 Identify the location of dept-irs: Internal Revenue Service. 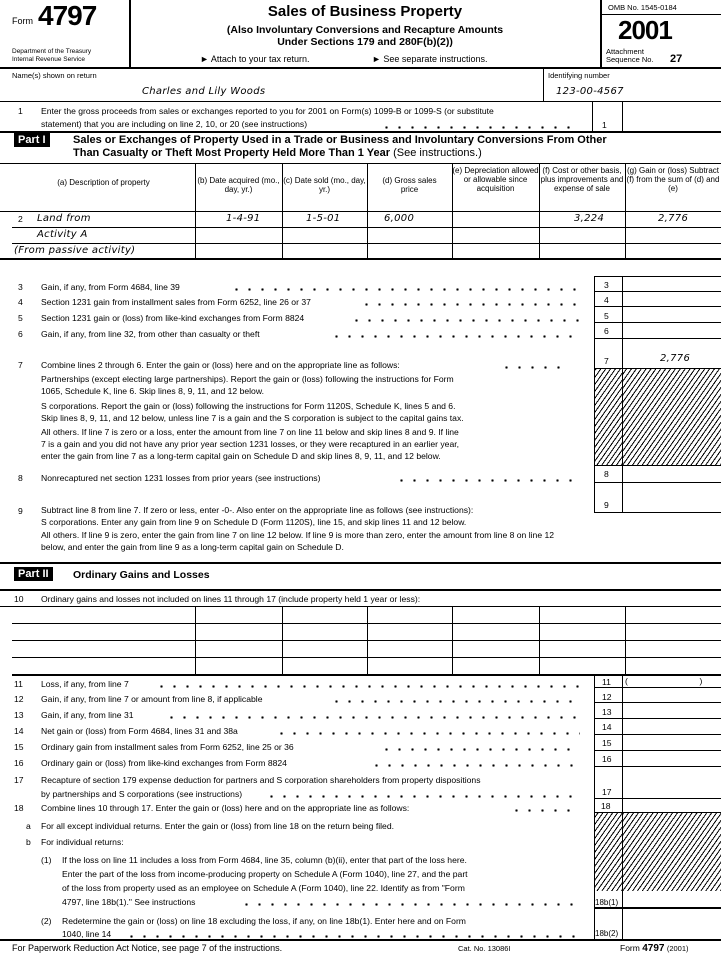
(48, 59).